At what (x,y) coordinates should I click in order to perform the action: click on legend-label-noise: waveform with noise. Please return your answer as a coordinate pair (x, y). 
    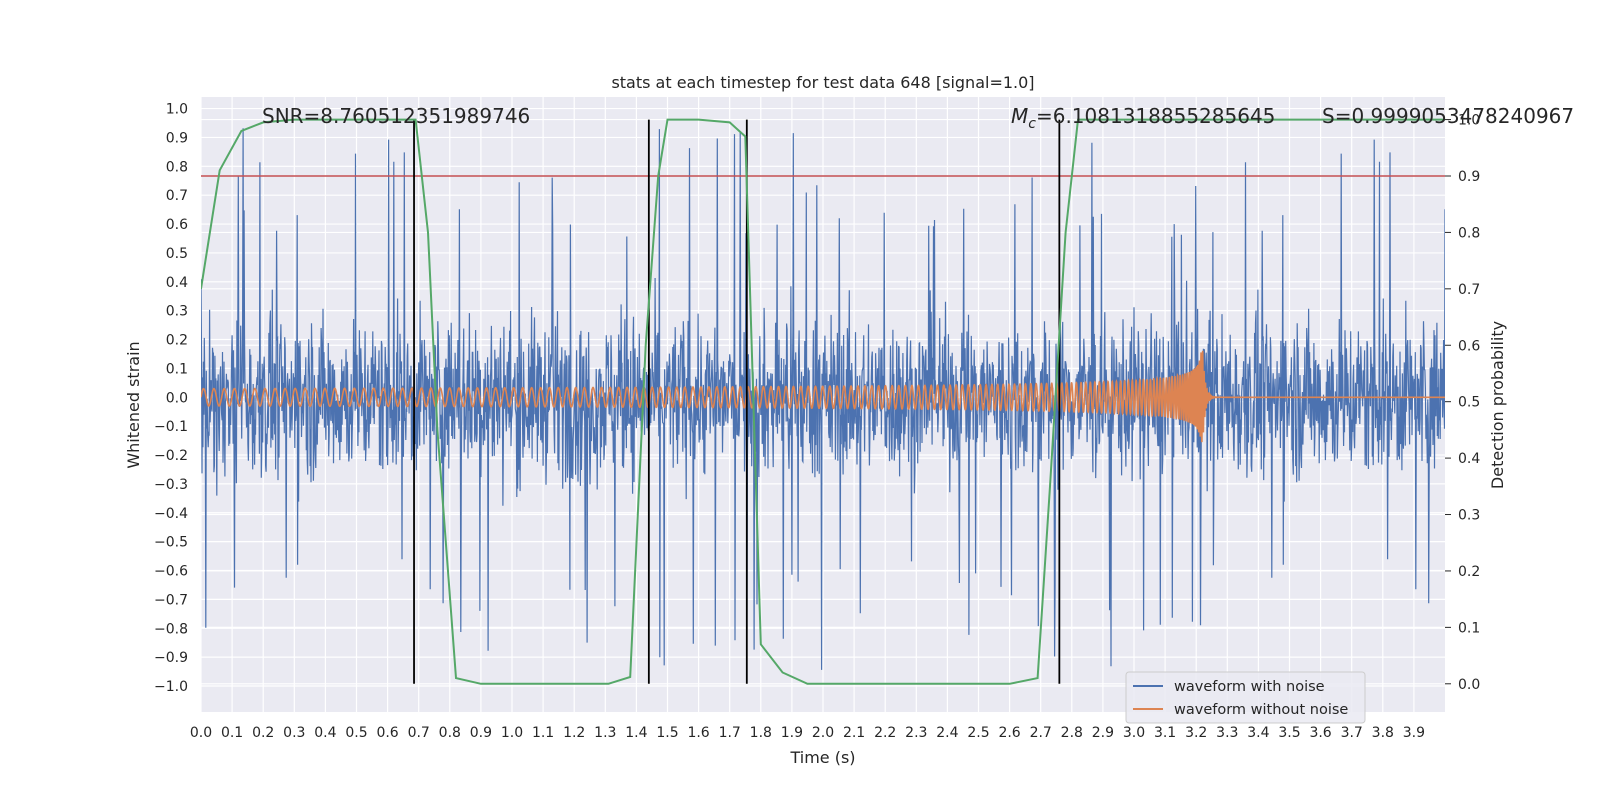
    Looking at the image, I should click on (1249, 687).